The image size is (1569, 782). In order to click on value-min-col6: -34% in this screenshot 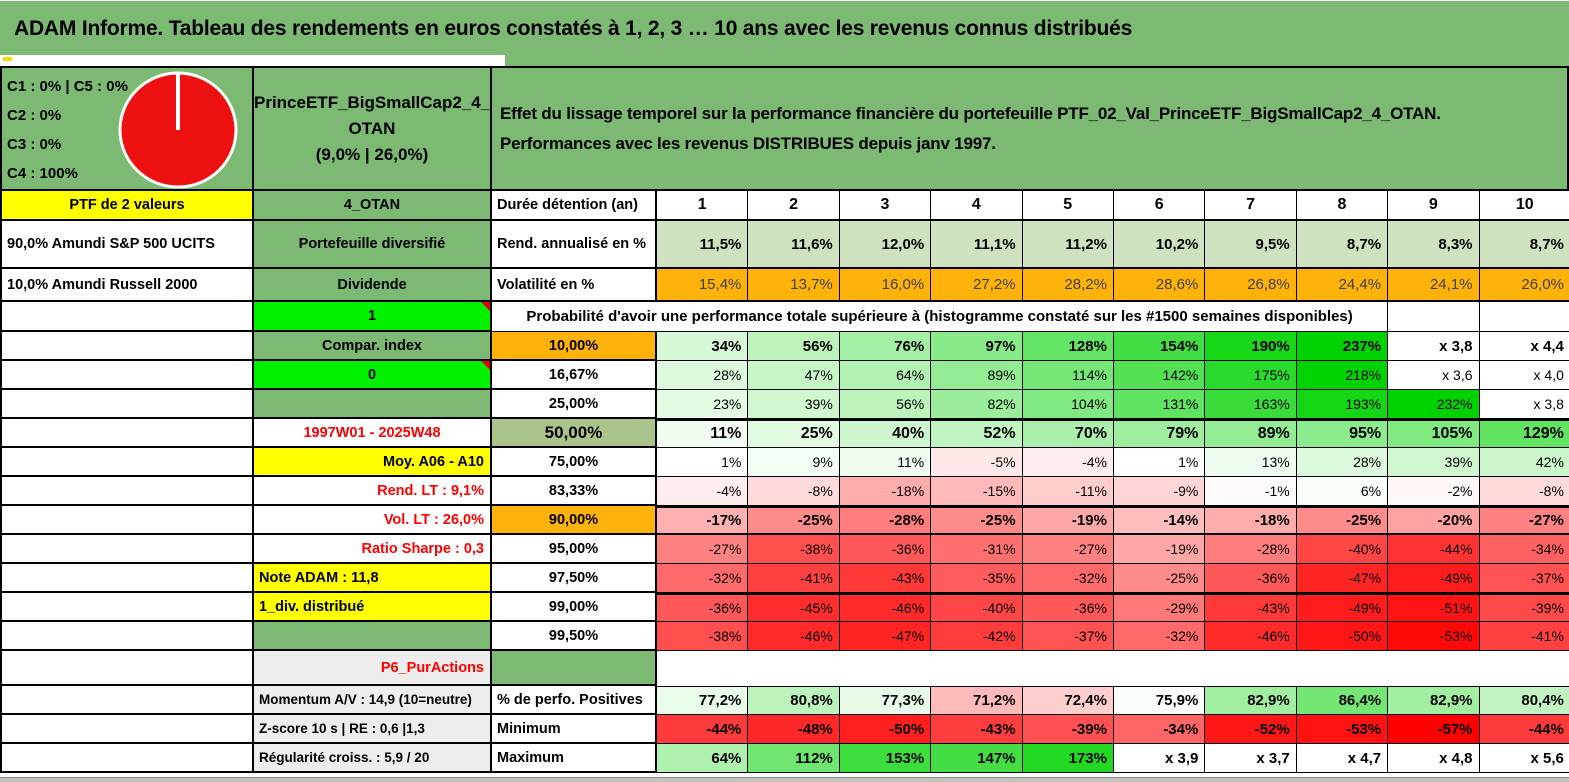, I will do `click(1159, 729)`.